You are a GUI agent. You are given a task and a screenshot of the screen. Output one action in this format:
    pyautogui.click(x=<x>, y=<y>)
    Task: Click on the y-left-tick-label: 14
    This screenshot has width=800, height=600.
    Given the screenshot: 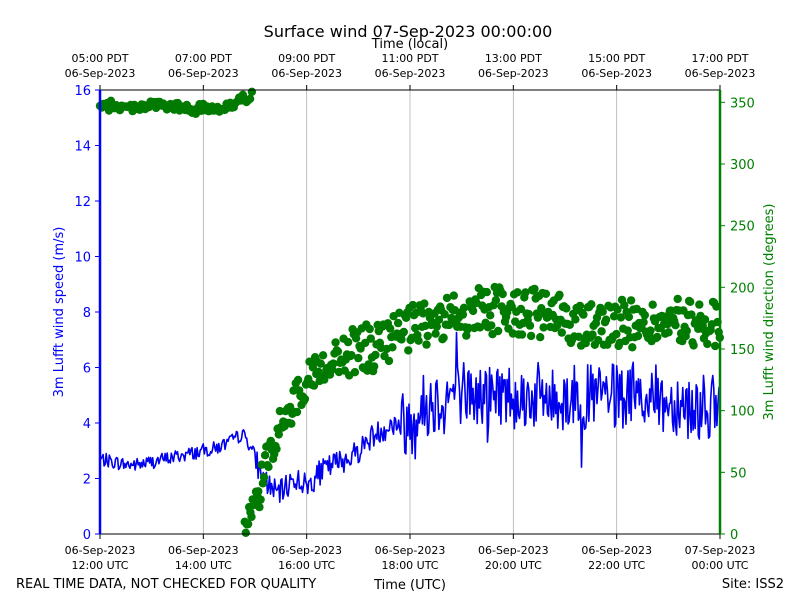 What is the action you would take?
    pyautogui.click(x=82, y=147)
    